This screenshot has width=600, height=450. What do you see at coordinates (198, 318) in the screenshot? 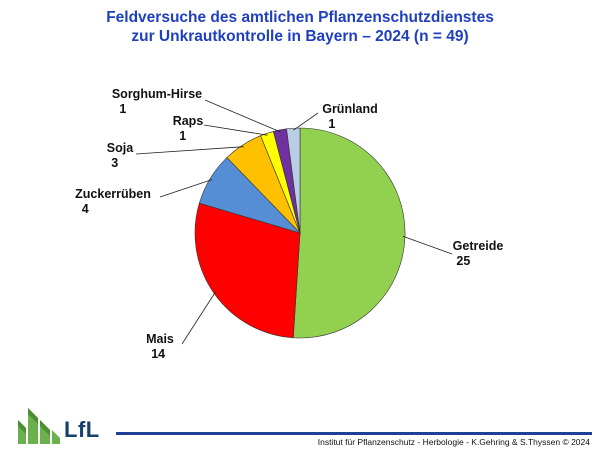
I see `leader-line-mais` at bounding box center [198, 318].